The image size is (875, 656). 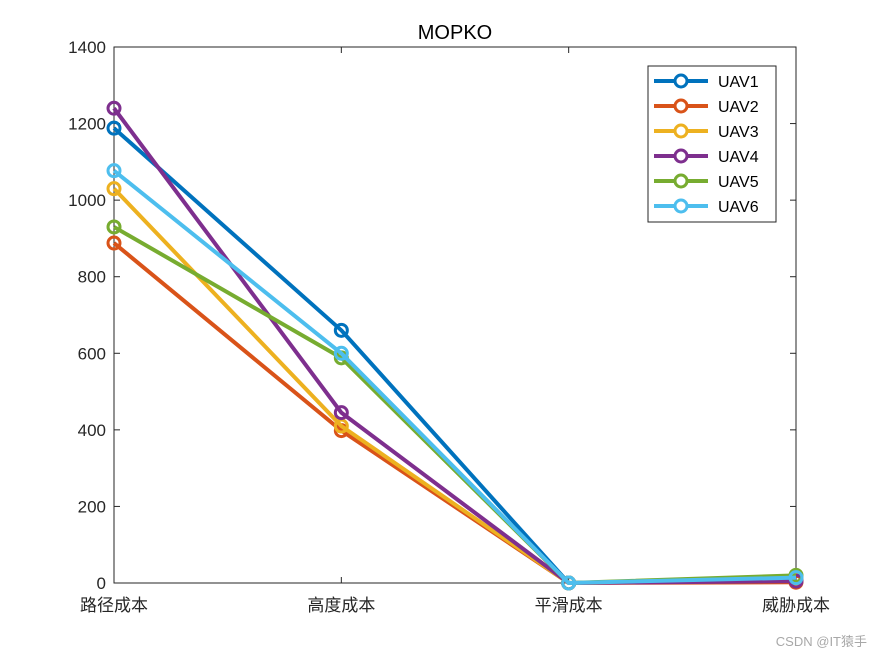 I want to click on y-tick-label: 600, so click(x=92, y=353).